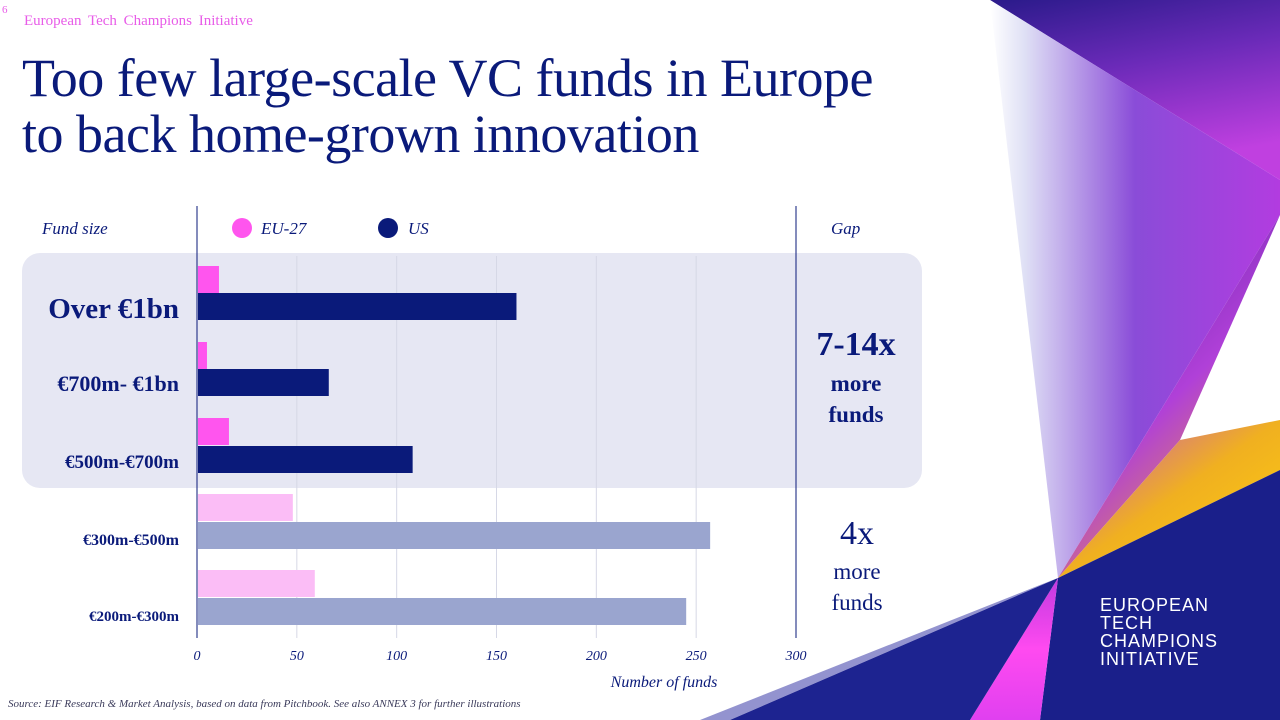  I want to click on category-label: €500m-€700m, so click(122, 462).